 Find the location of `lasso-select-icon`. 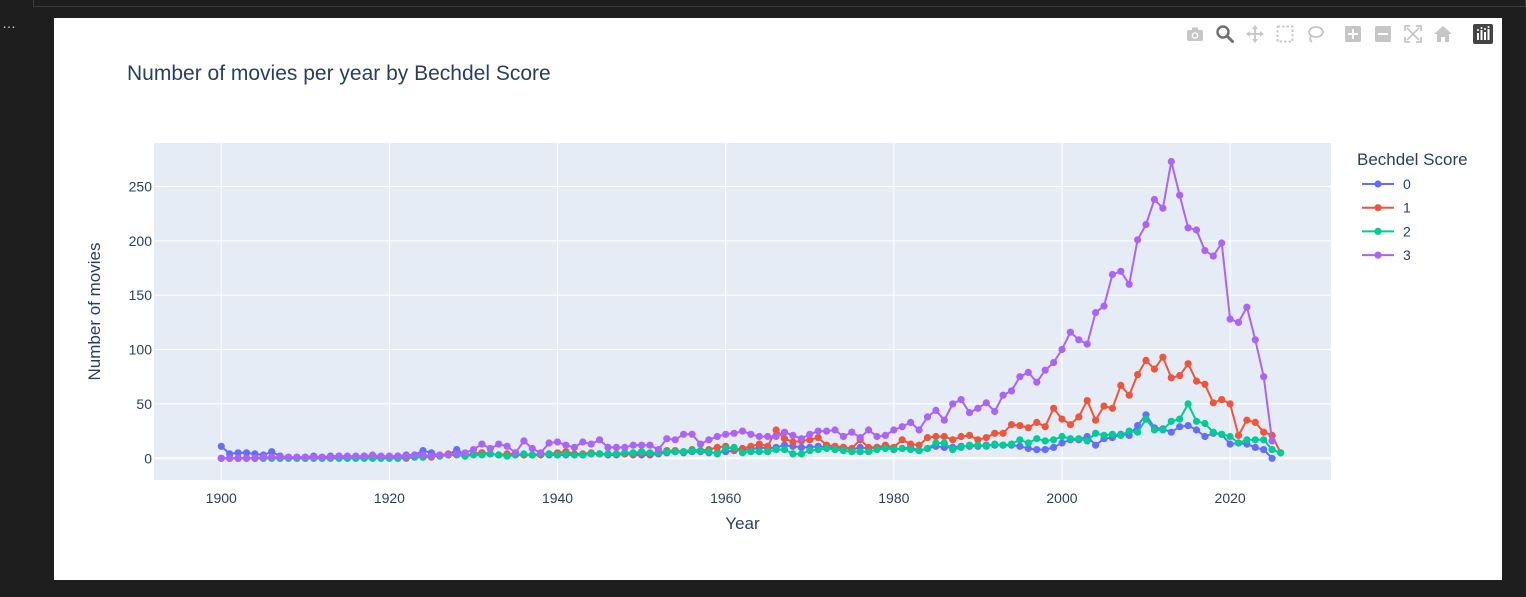

lasso-select-icon is located at coordinates (1315, 34).